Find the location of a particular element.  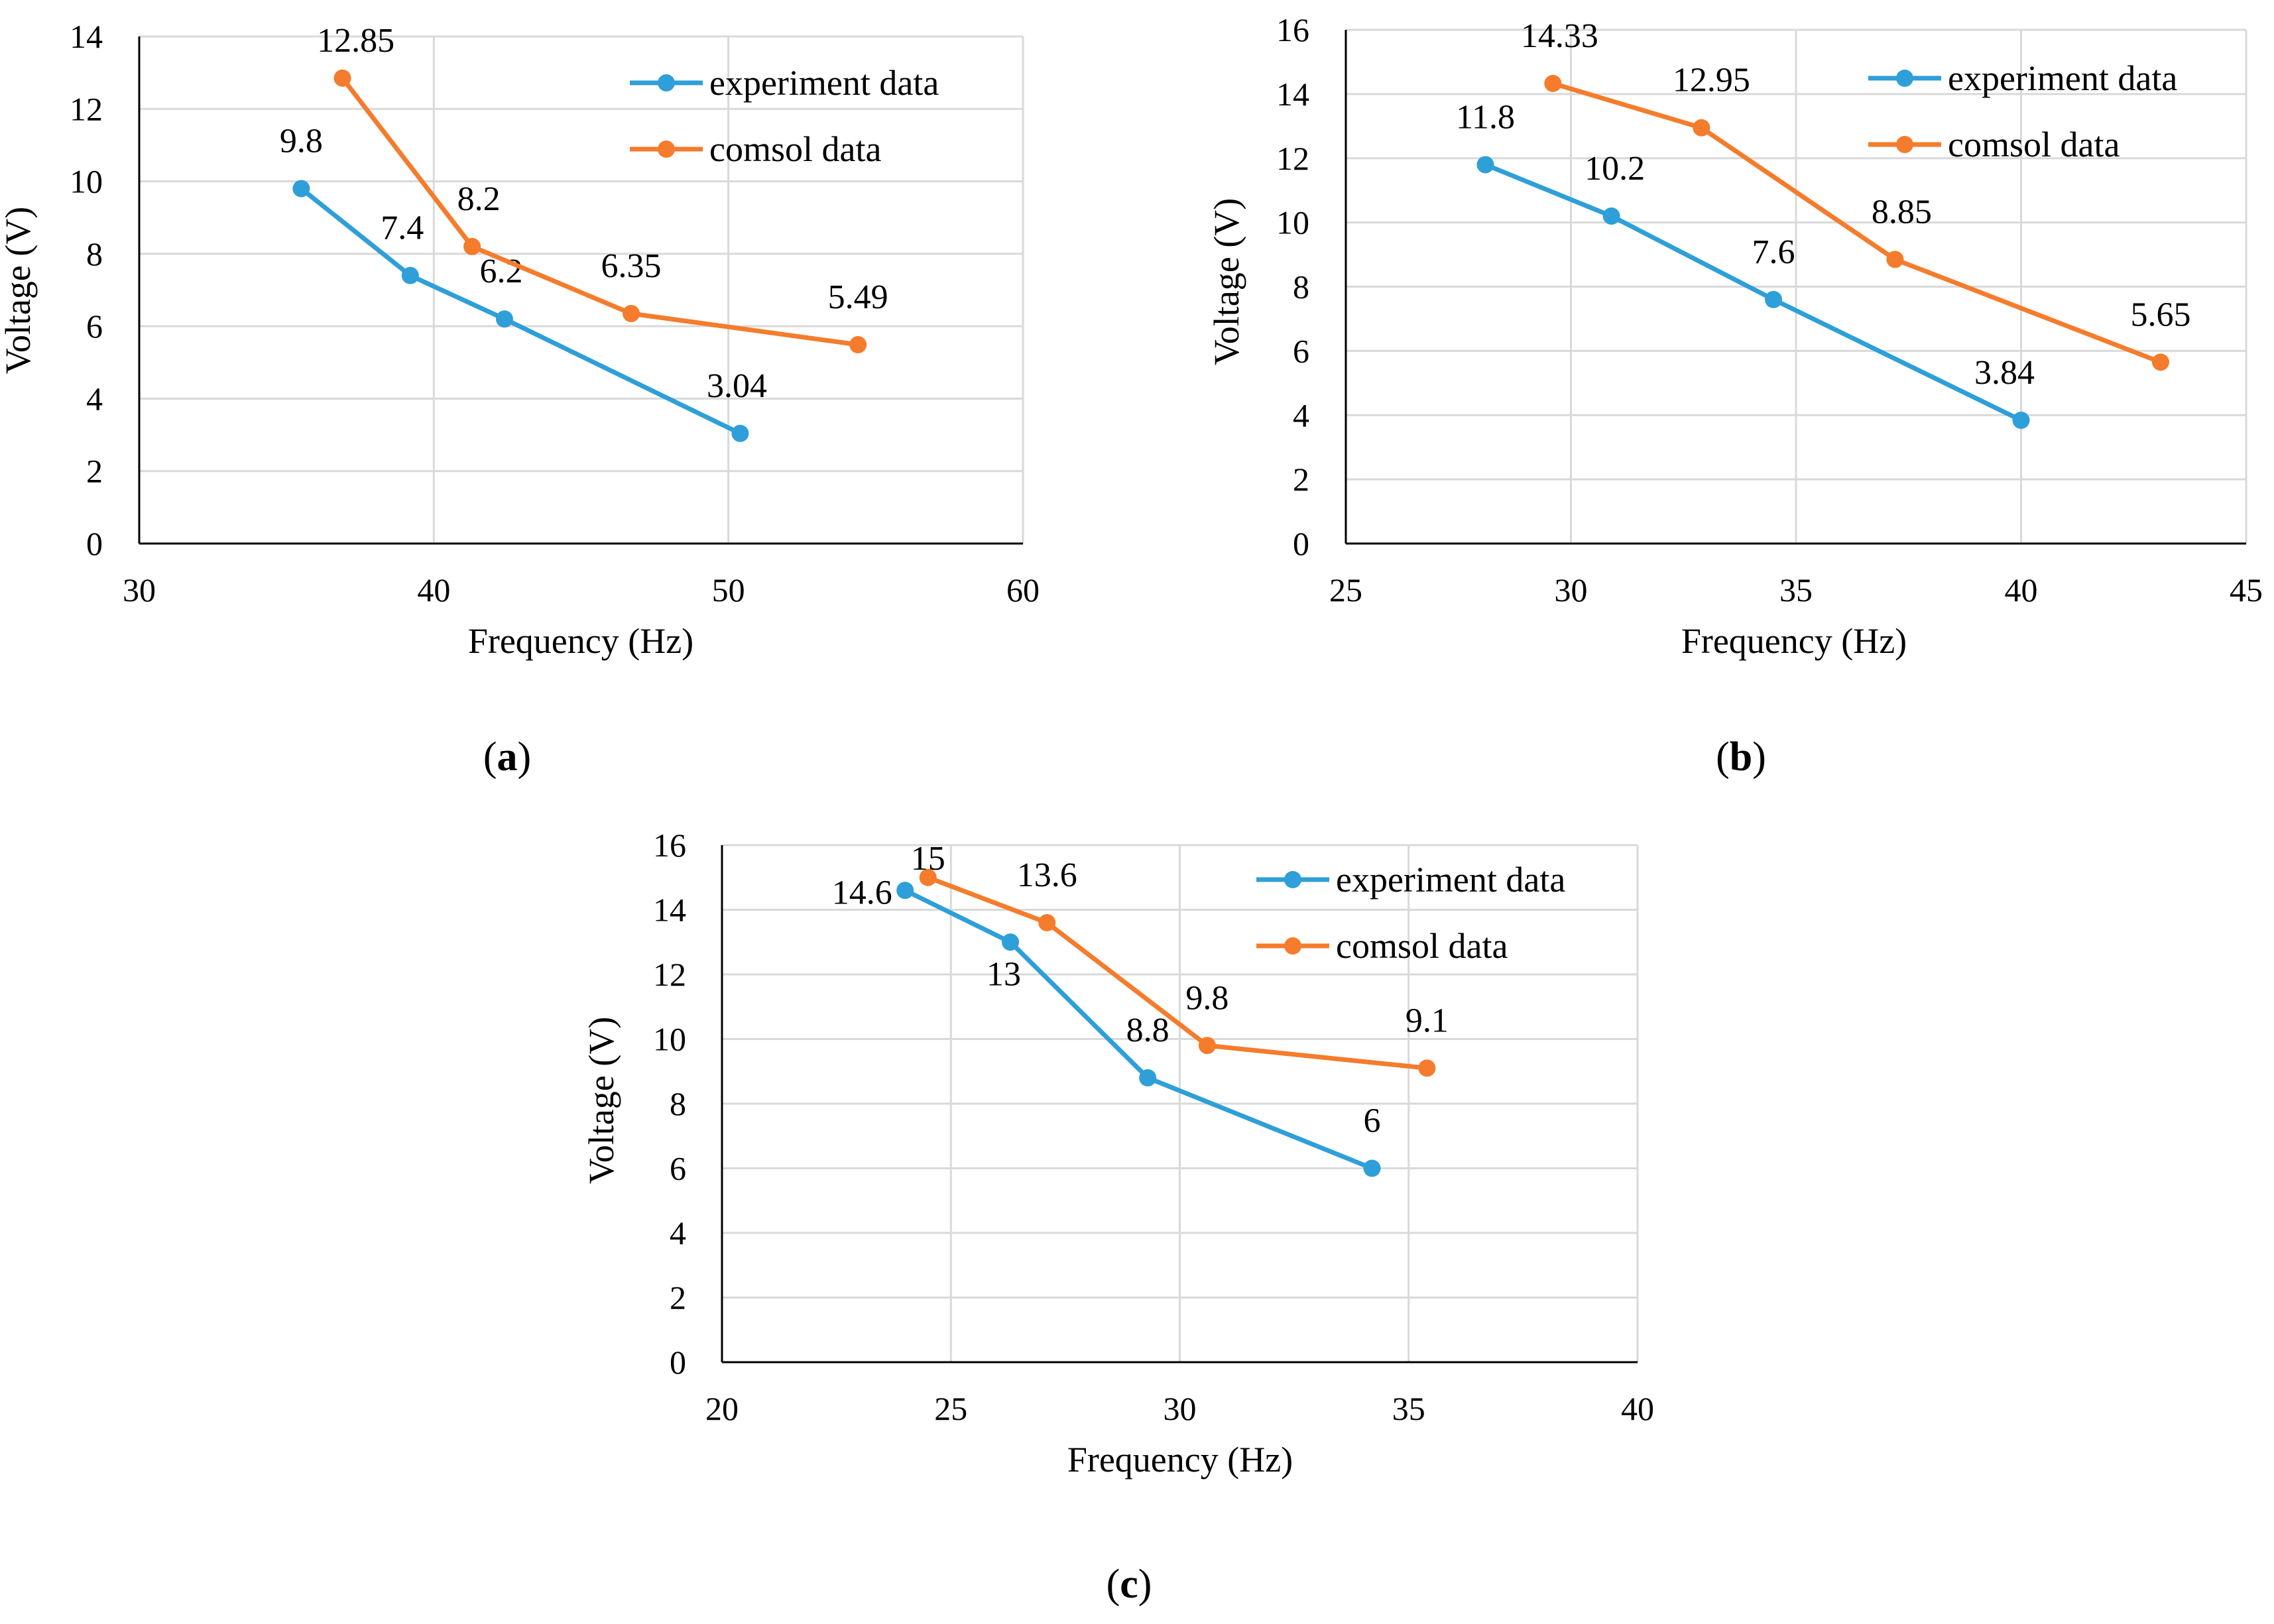

panel-label-c-letter: c is located at coordinates (1129, 1584).